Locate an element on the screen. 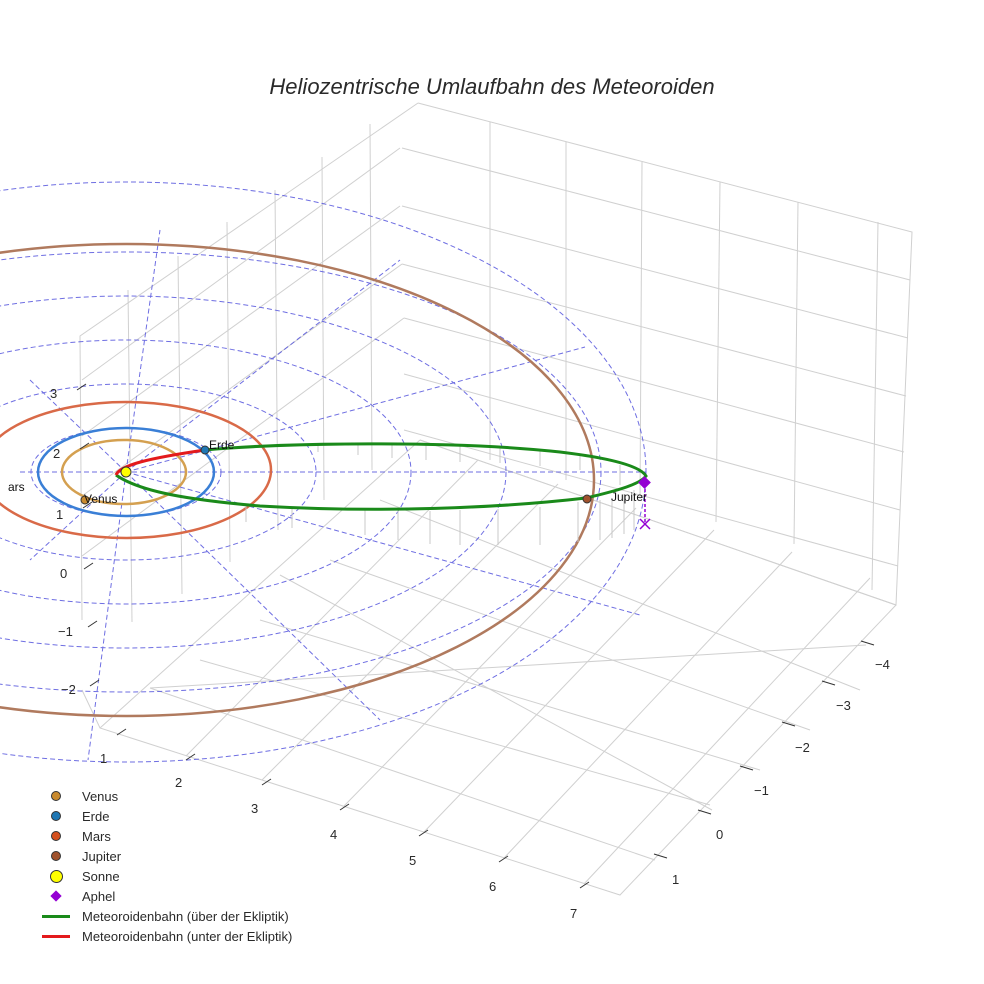 This screenshot has height=984, width=984. aphel-projection-icon is located at coordinates (645, 524).